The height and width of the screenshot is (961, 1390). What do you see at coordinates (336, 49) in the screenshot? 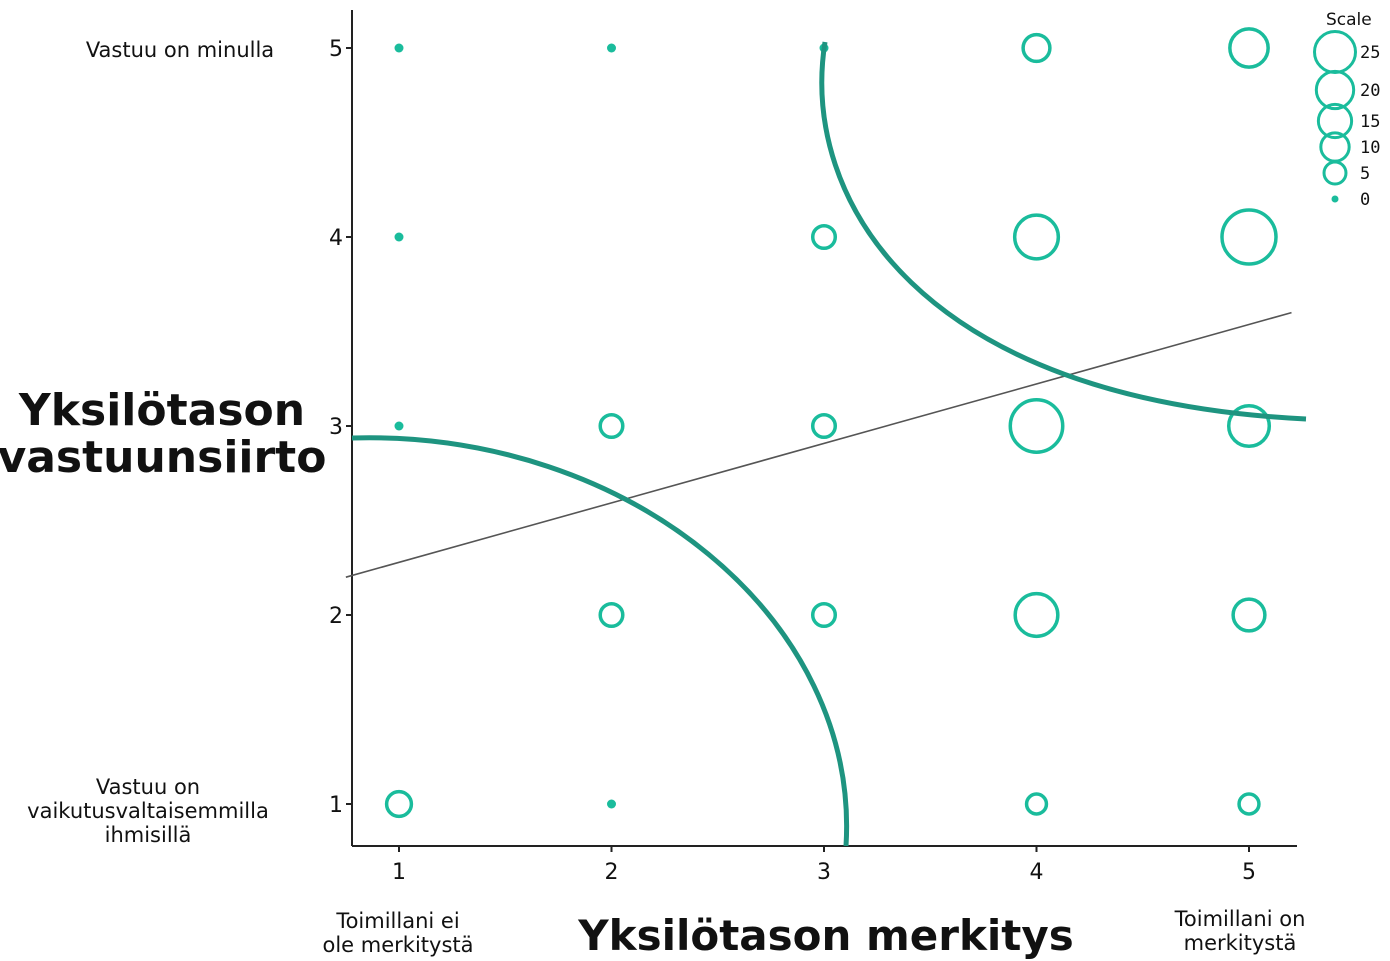
I see `y-tick-label: 5` at bounding box center [336, 49].